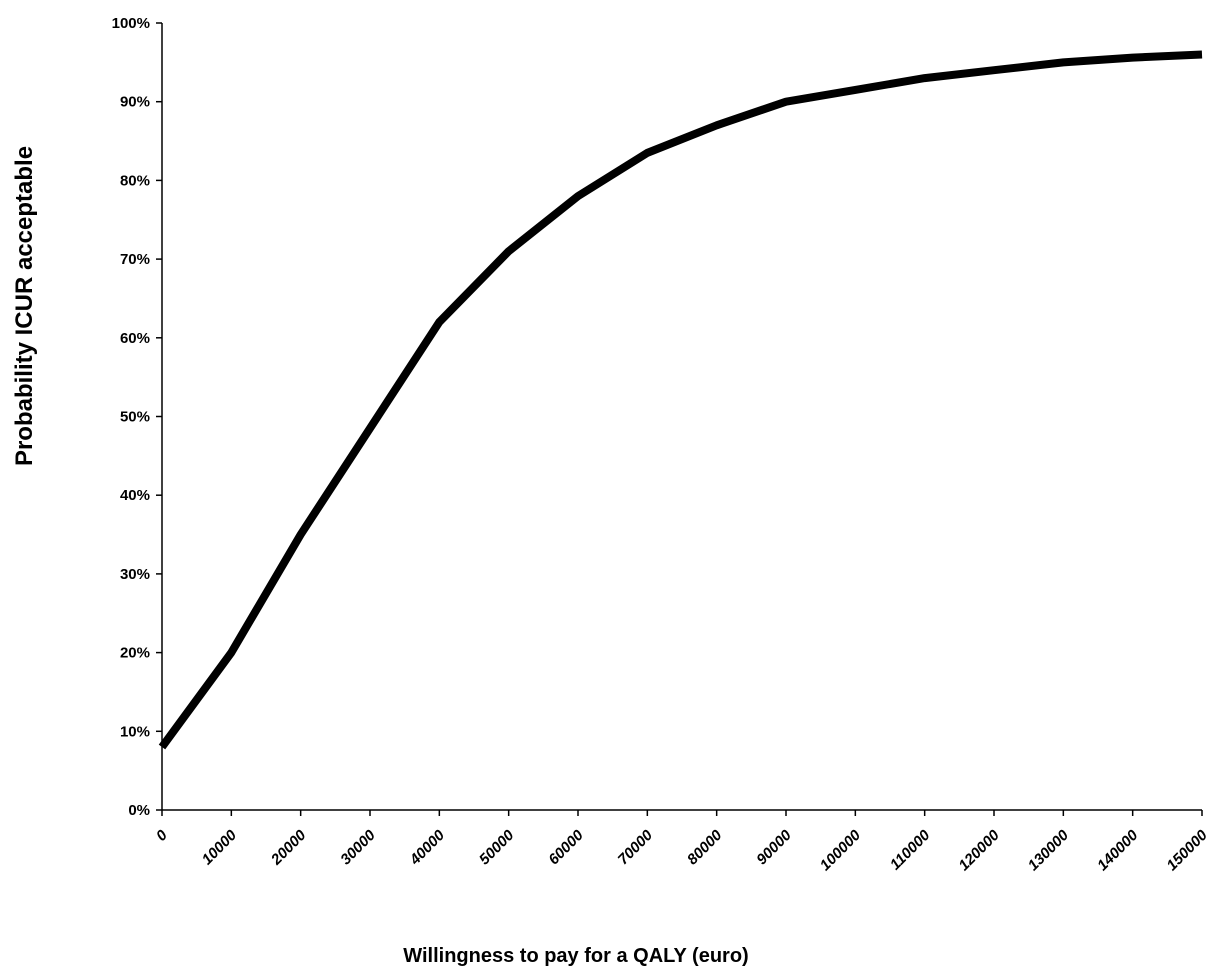 The width and height of the screenshot is (1212, 979). I want to click on x-tick-label: 80000, so click(705, 847).